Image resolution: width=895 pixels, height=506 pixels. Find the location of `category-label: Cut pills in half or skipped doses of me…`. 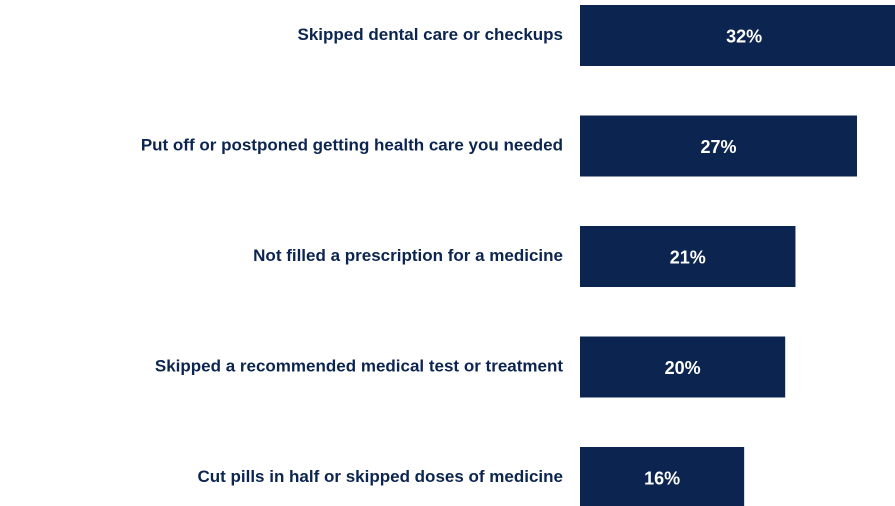

category-label: Cut pills in half or skipped doses of me… is located at coordinates (380, 476).